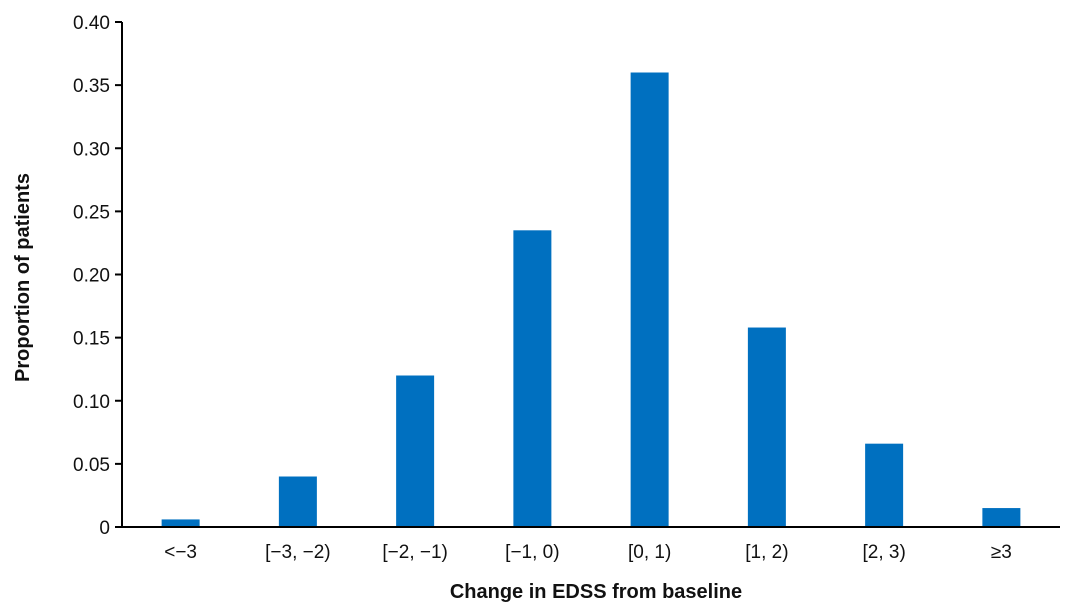 This screenshot has height=608, width=1065. I want to click on y-axis-title: Proportion of patients, so click(23, 277).